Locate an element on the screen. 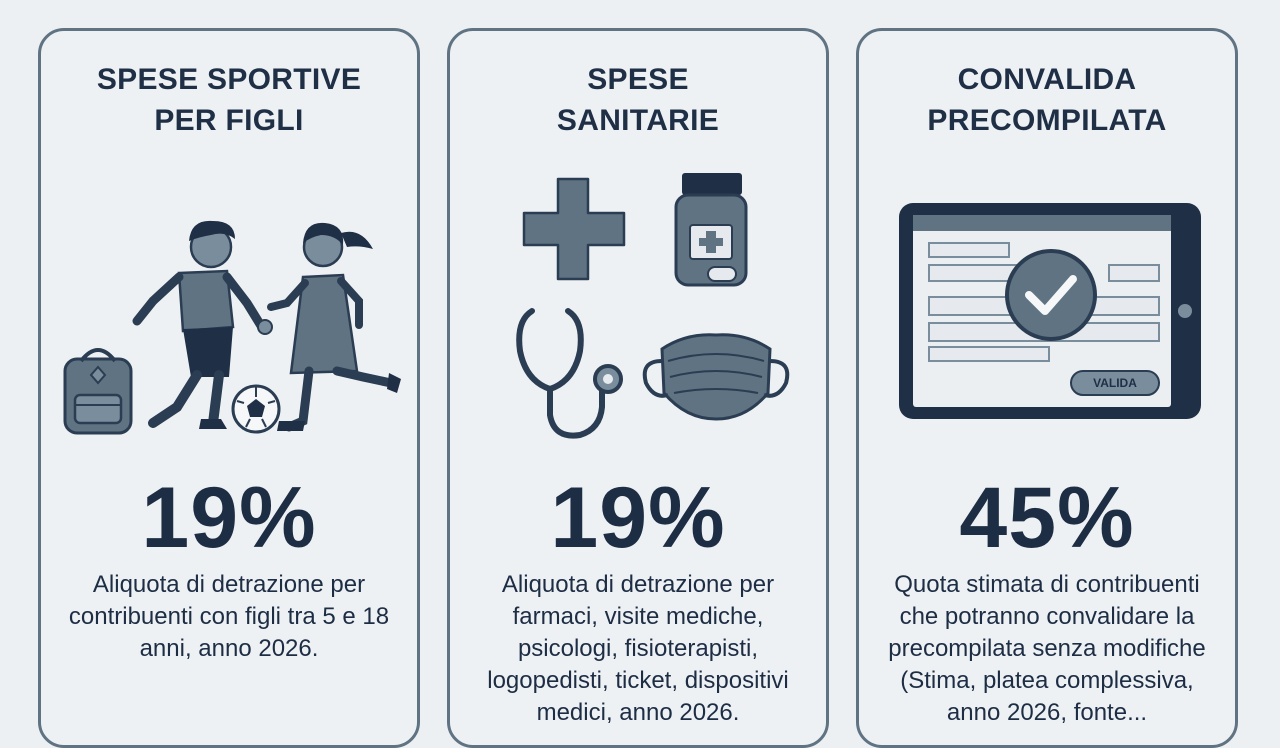  health-illustration is located at coordinates (653, 306).